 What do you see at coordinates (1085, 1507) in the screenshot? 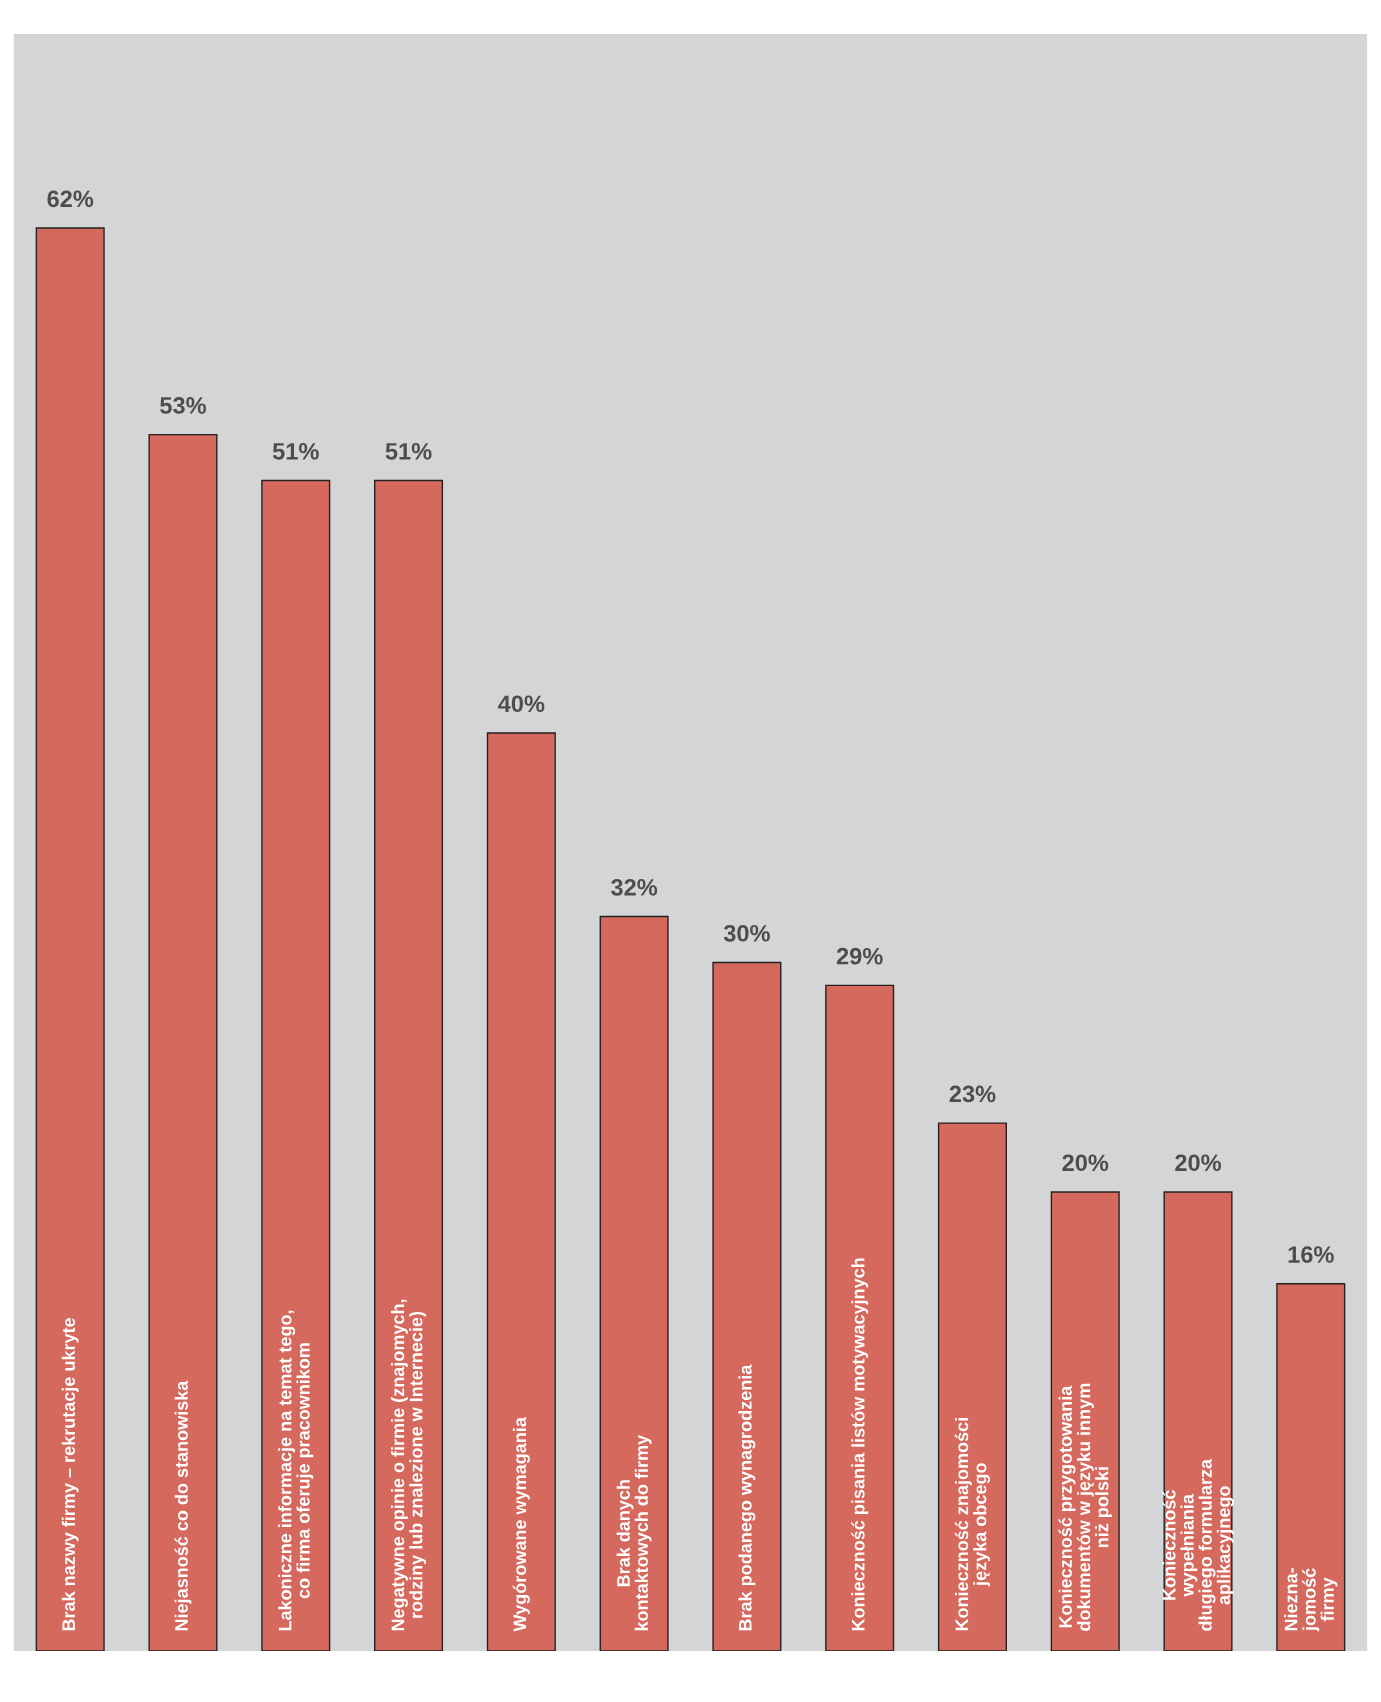
I see `x-tick-label: Konieczność przygotowania dokumentów w języku innym niż polski` at bounding box center [1085, 1507].